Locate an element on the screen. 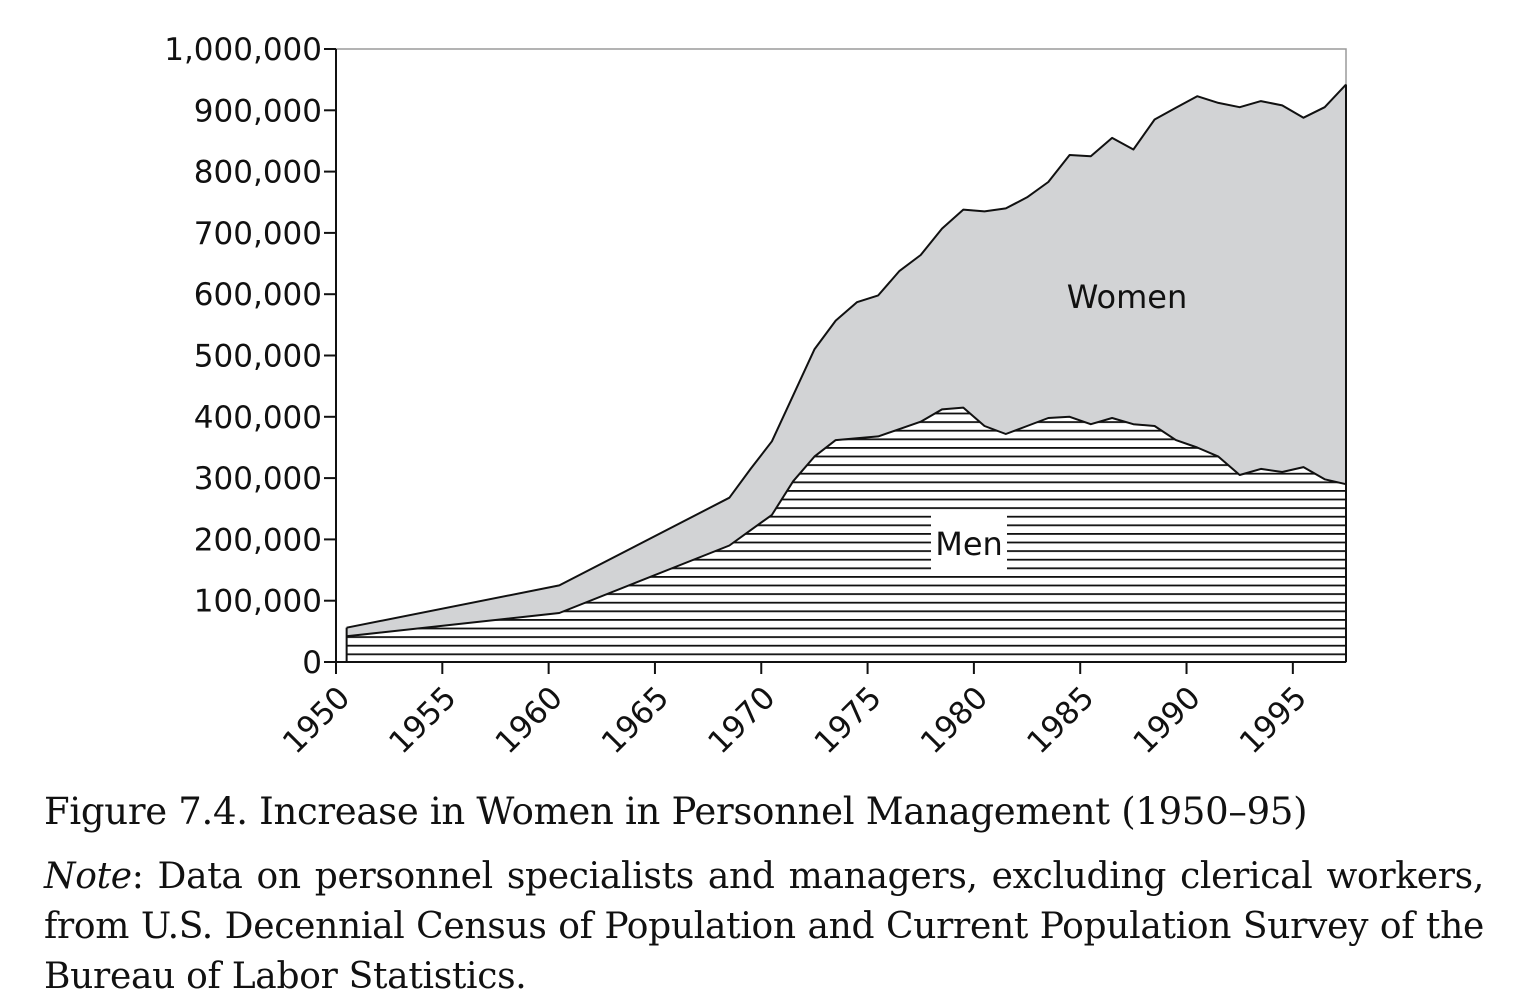 The width and height of the screenshot is (1520, 1004). y-tick-label: 900,000 is located at coordinates (258, 111).